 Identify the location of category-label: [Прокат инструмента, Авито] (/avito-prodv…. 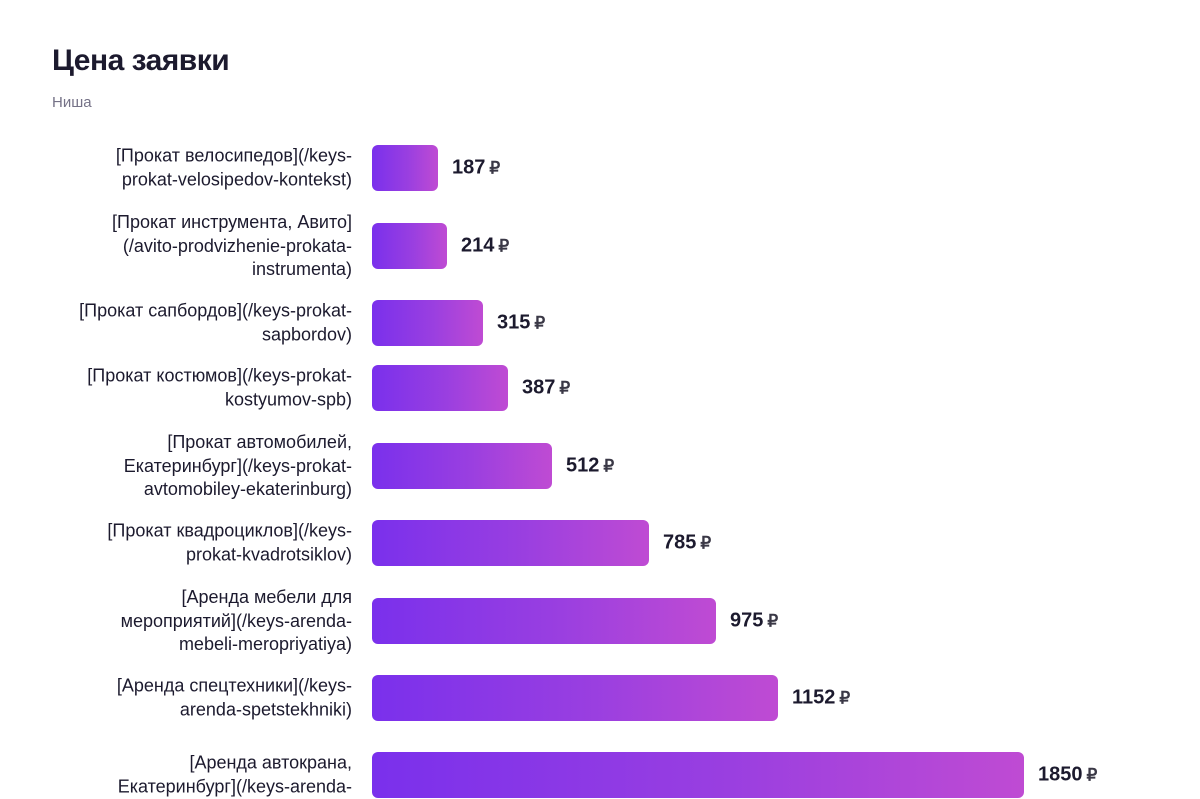
(202, 246).